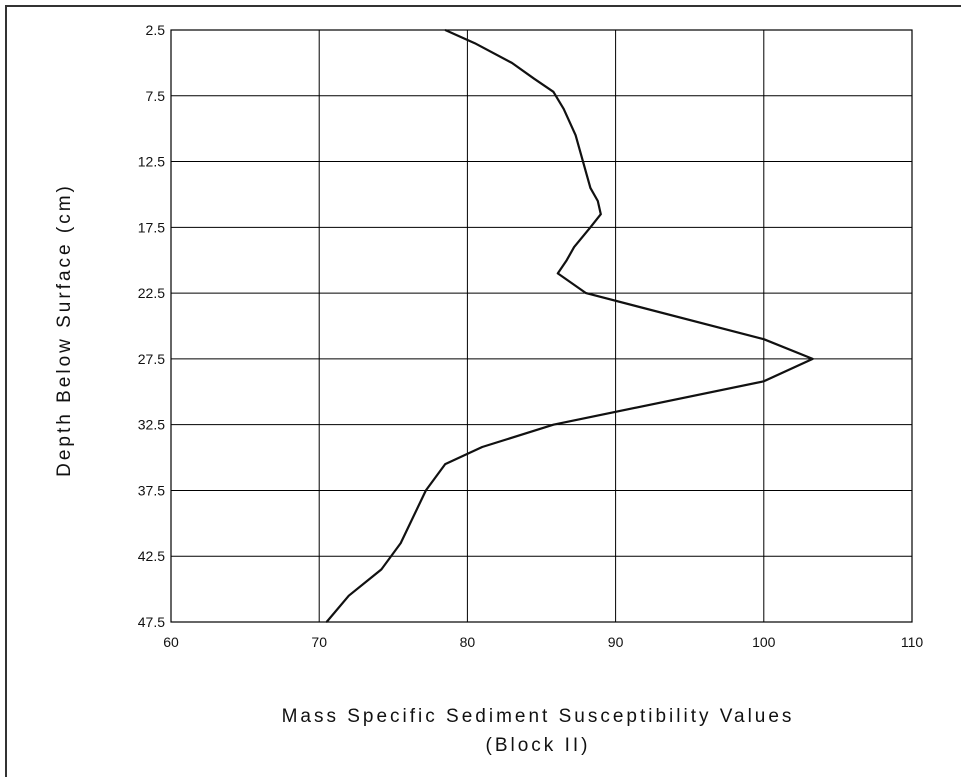 This screenshot has width=961, height=777. What do you see at coordinates (171, 642) in the screenshot?
I see `x-tick-label: 60` at bounding box center [171, 642].